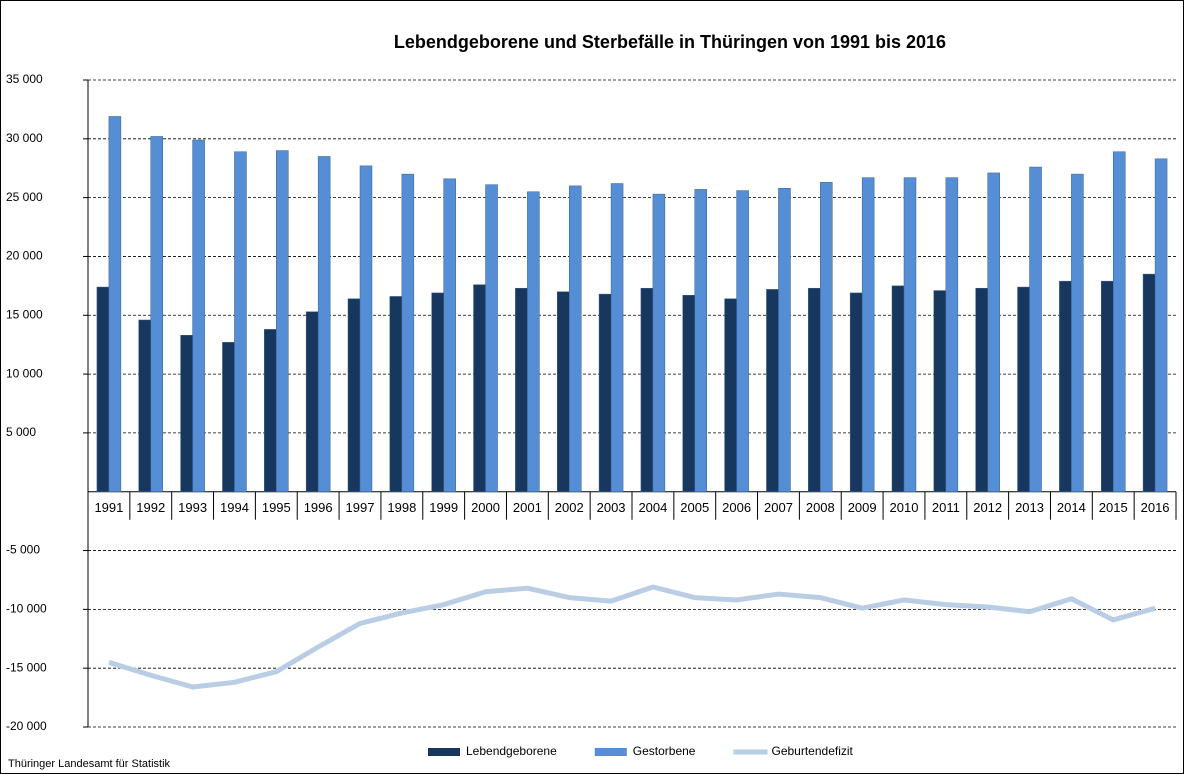  I want to click on y-tick-label: -5 000, so click(23, 550).